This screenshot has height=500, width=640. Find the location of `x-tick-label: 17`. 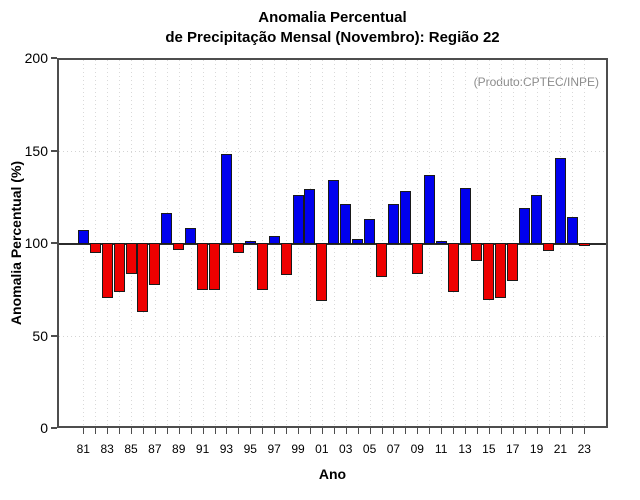

x-tick-label: 17 is located at coordinates (513, 449).